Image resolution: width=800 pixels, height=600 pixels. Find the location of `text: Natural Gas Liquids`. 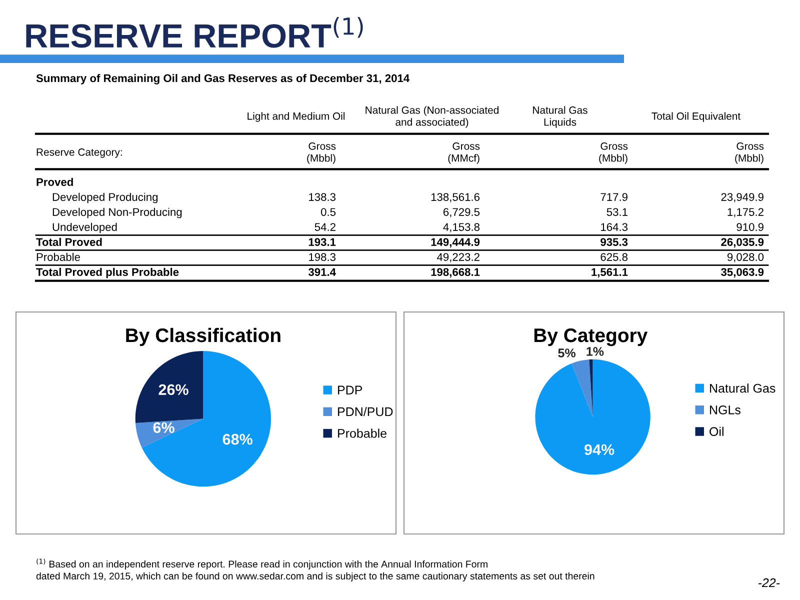

text: Natural Gas Liquids is located at coordinates (560, 117).